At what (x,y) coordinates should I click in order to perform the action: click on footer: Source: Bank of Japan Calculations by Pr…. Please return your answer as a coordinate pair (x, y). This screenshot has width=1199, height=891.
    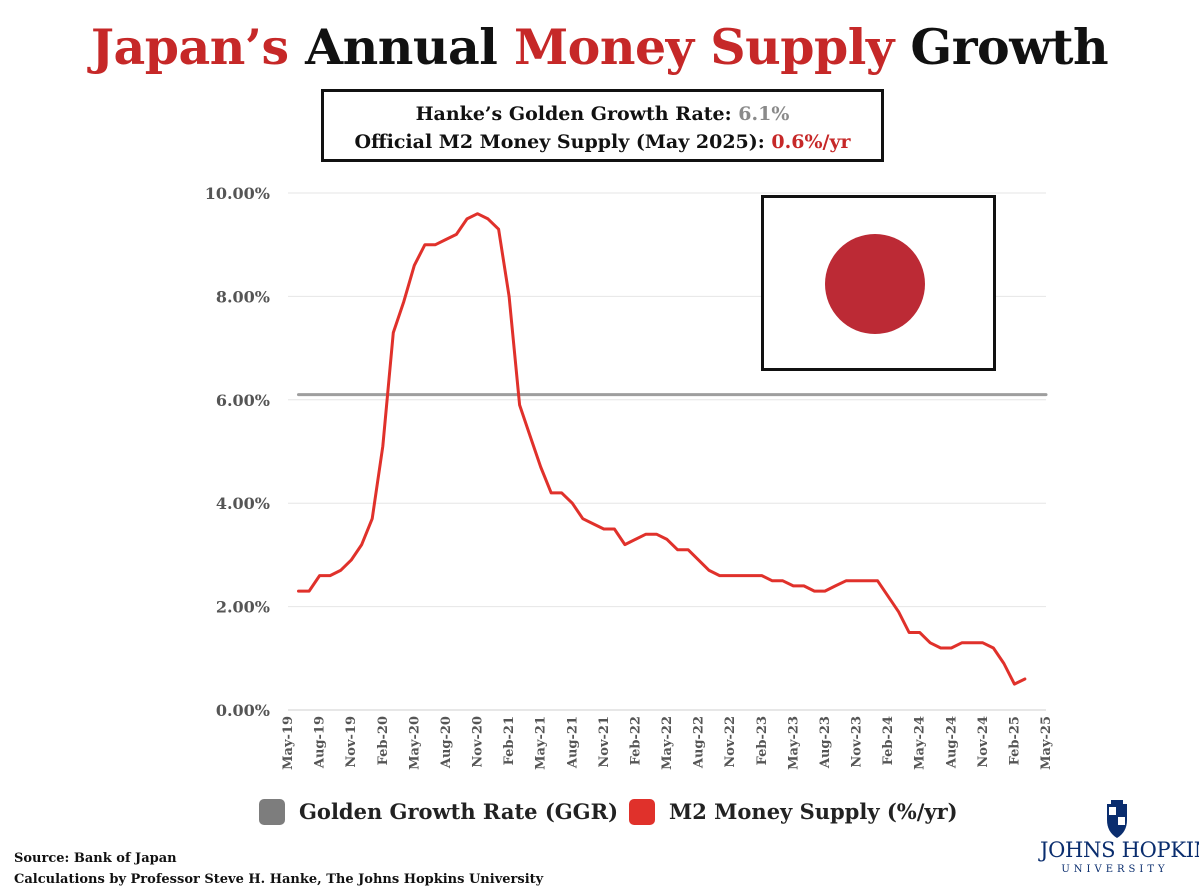
    Looking at the image, I should click on (278, 869).